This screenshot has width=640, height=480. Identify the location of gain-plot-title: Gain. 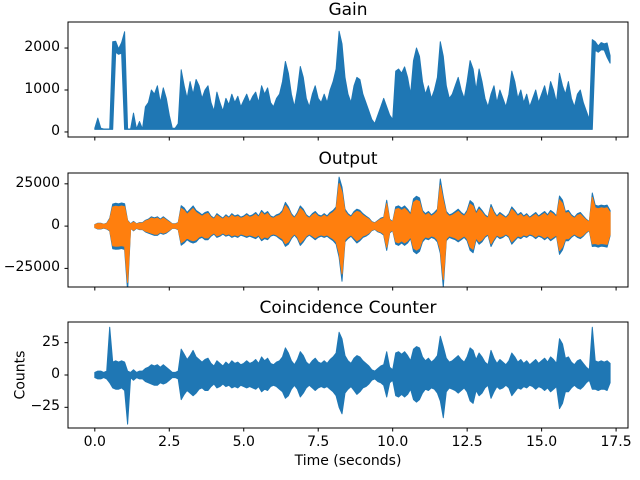
(348, 10).